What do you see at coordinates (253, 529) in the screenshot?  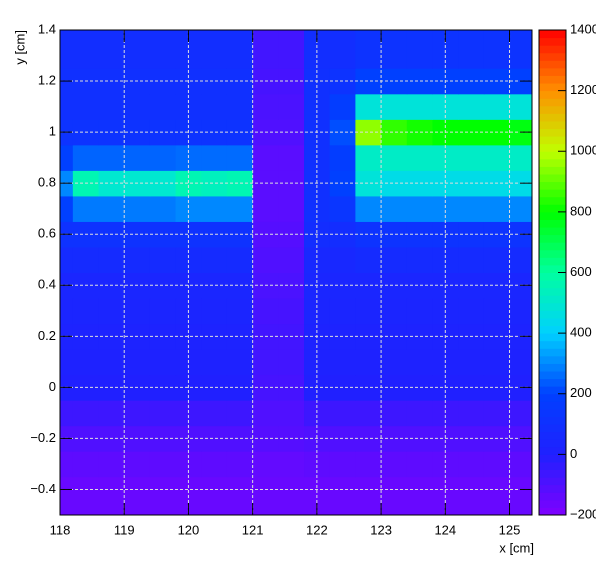 I see `x-tick-label: 121` at bounding box center [253, 529].